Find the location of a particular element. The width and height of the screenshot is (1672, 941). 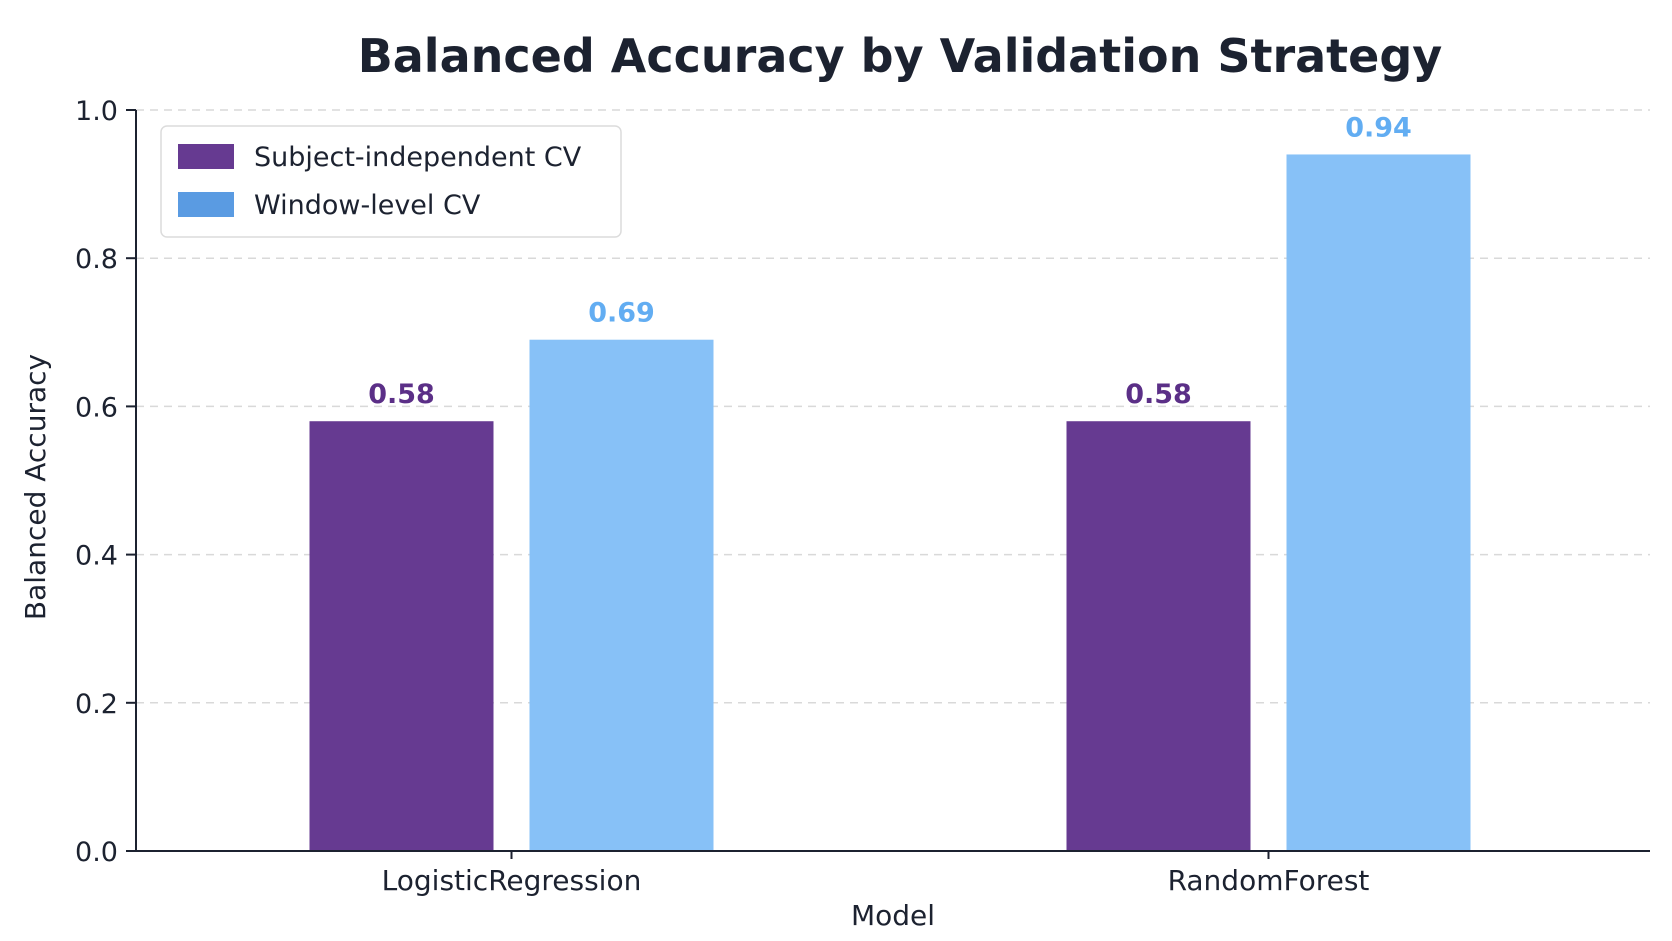

x-axis-label: Model is located at coordinates (893, 915).